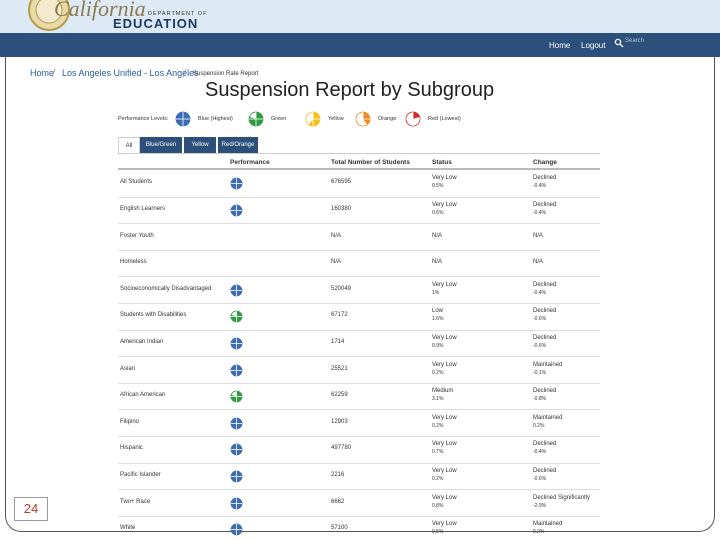 The image size is (720, 540). I want to click on nav-home: Home, so click(560, 45).